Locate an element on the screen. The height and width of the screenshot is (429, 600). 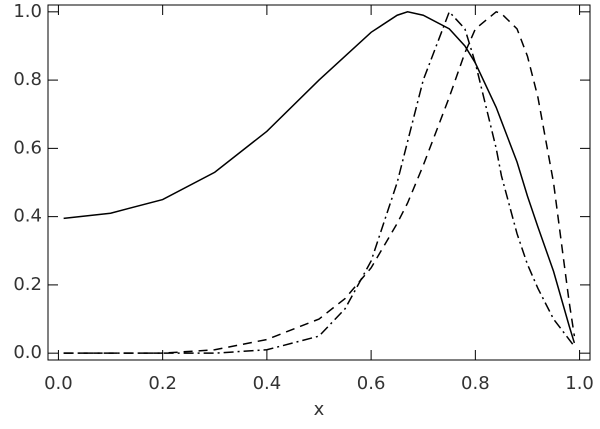
x-tick-label: 0.0 is located at coordinates (58, 383).